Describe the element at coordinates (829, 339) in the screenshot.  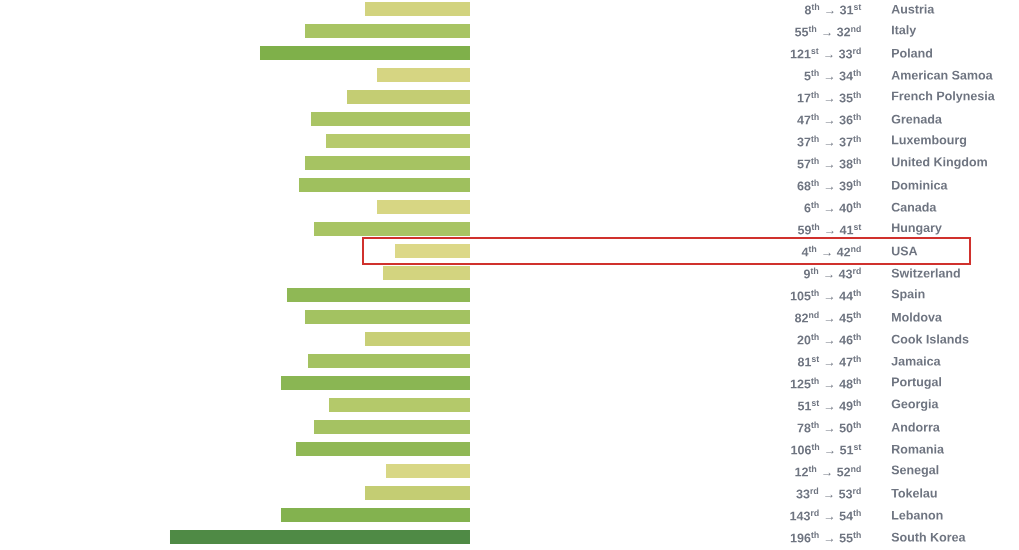
I see `text: 20$^{th}$ → 46$^{th}$` at that location.